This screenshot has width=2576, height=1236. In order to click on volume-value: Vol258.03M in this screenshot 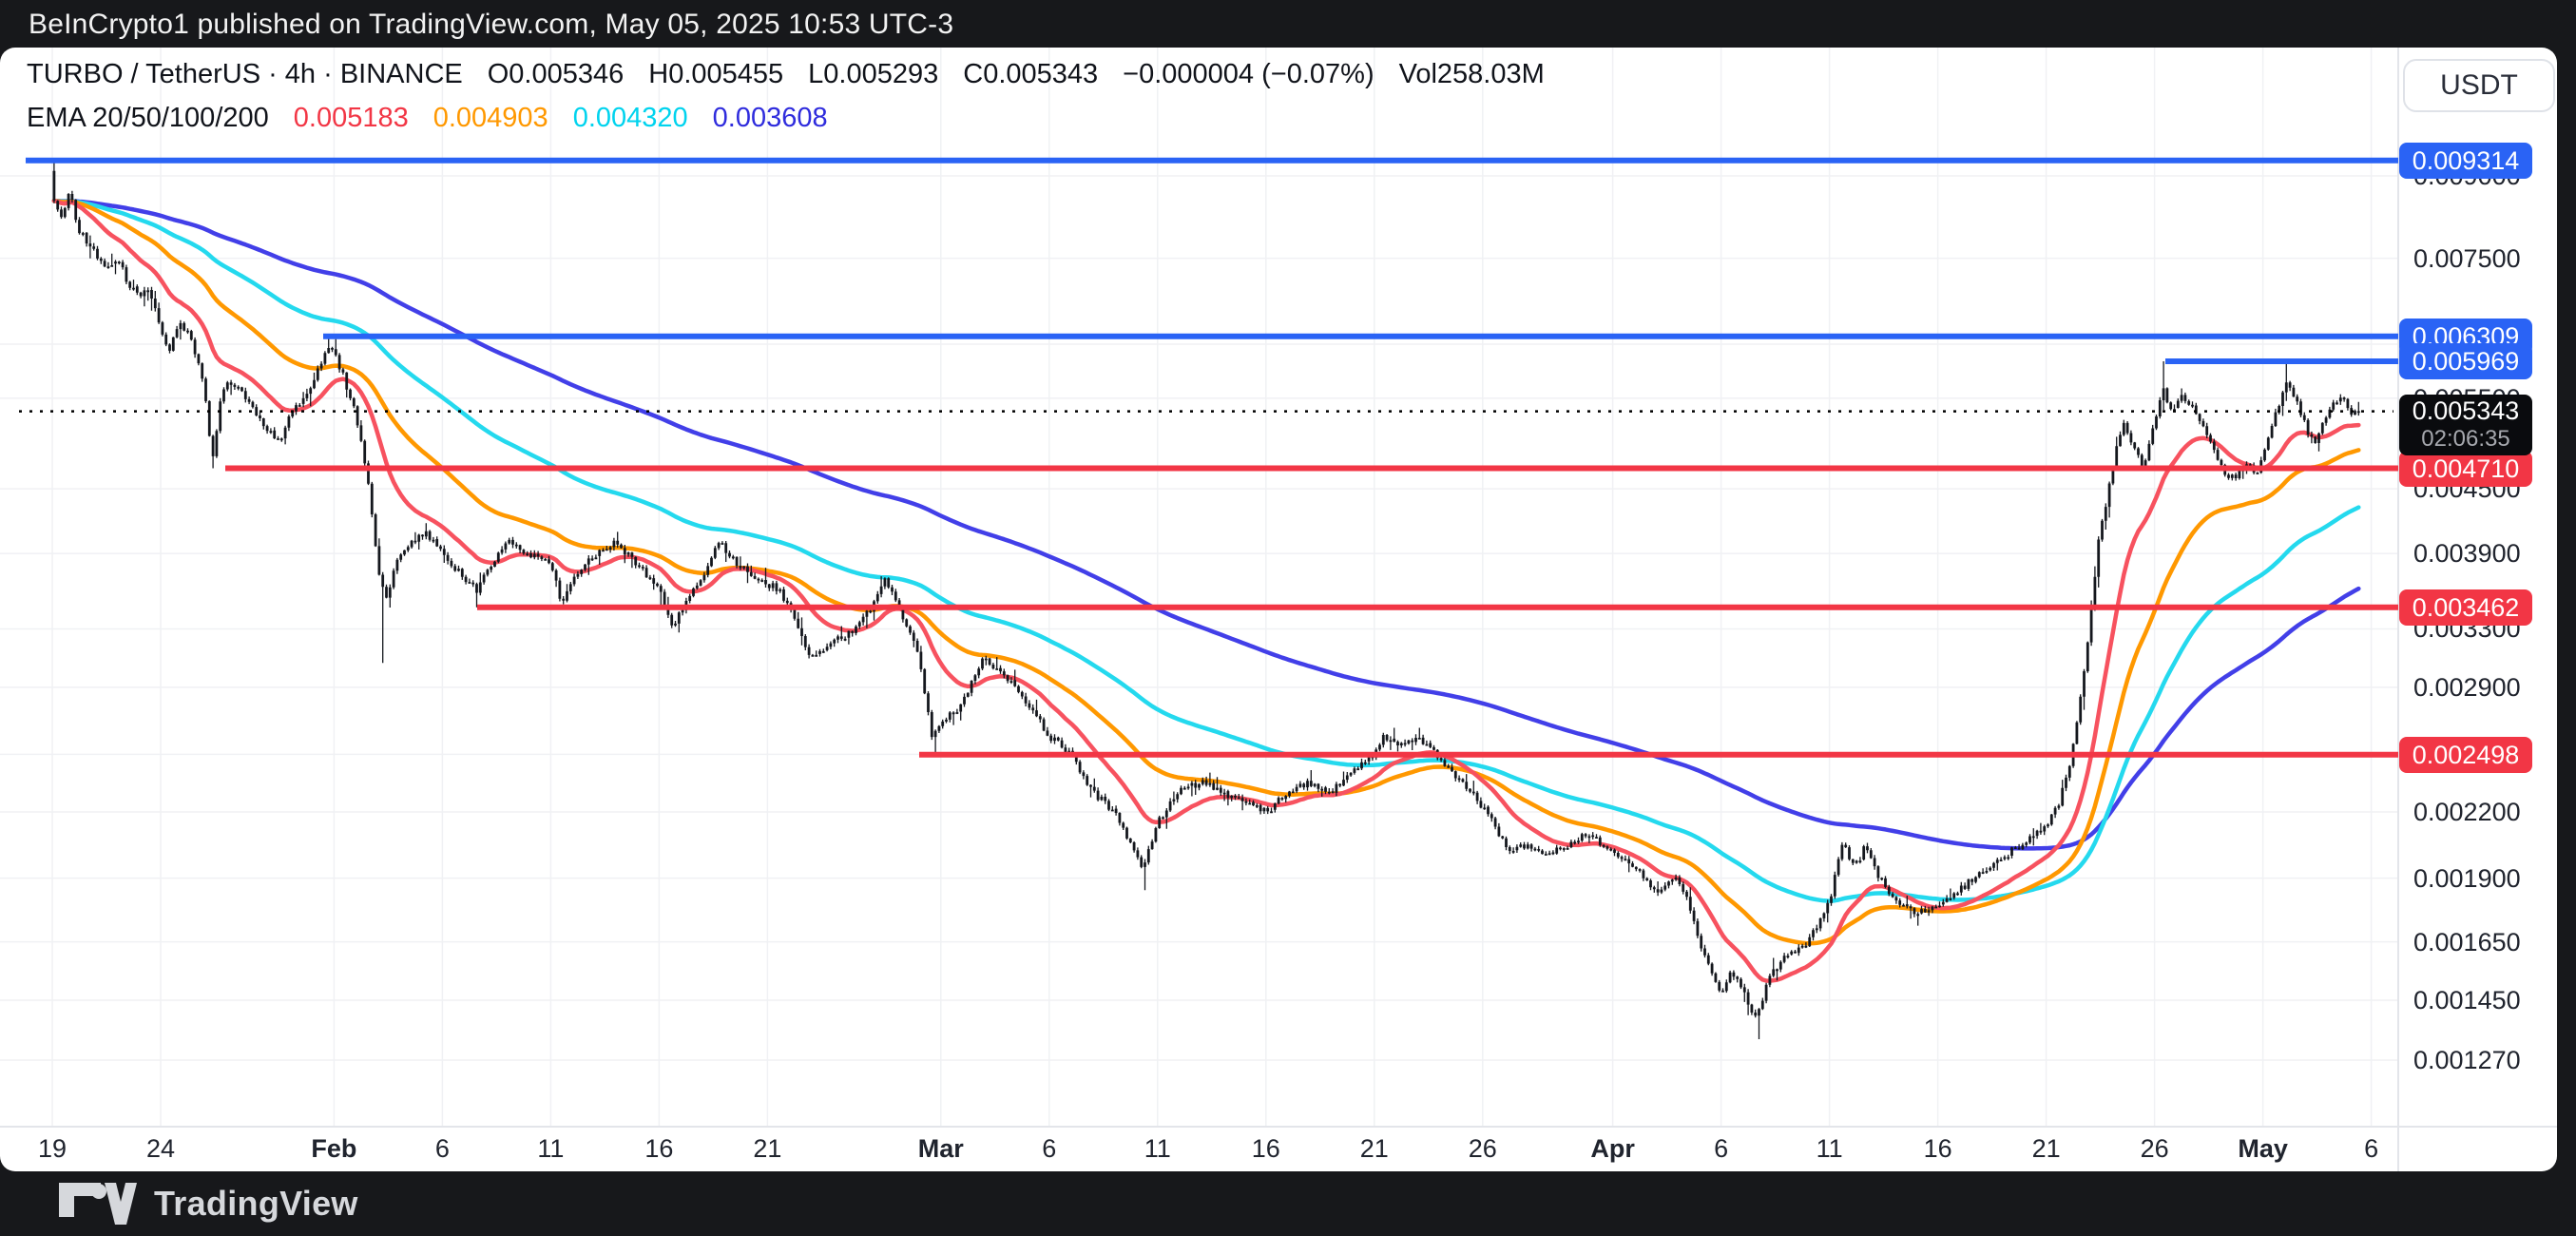, I will do `click(1472, 74)`.